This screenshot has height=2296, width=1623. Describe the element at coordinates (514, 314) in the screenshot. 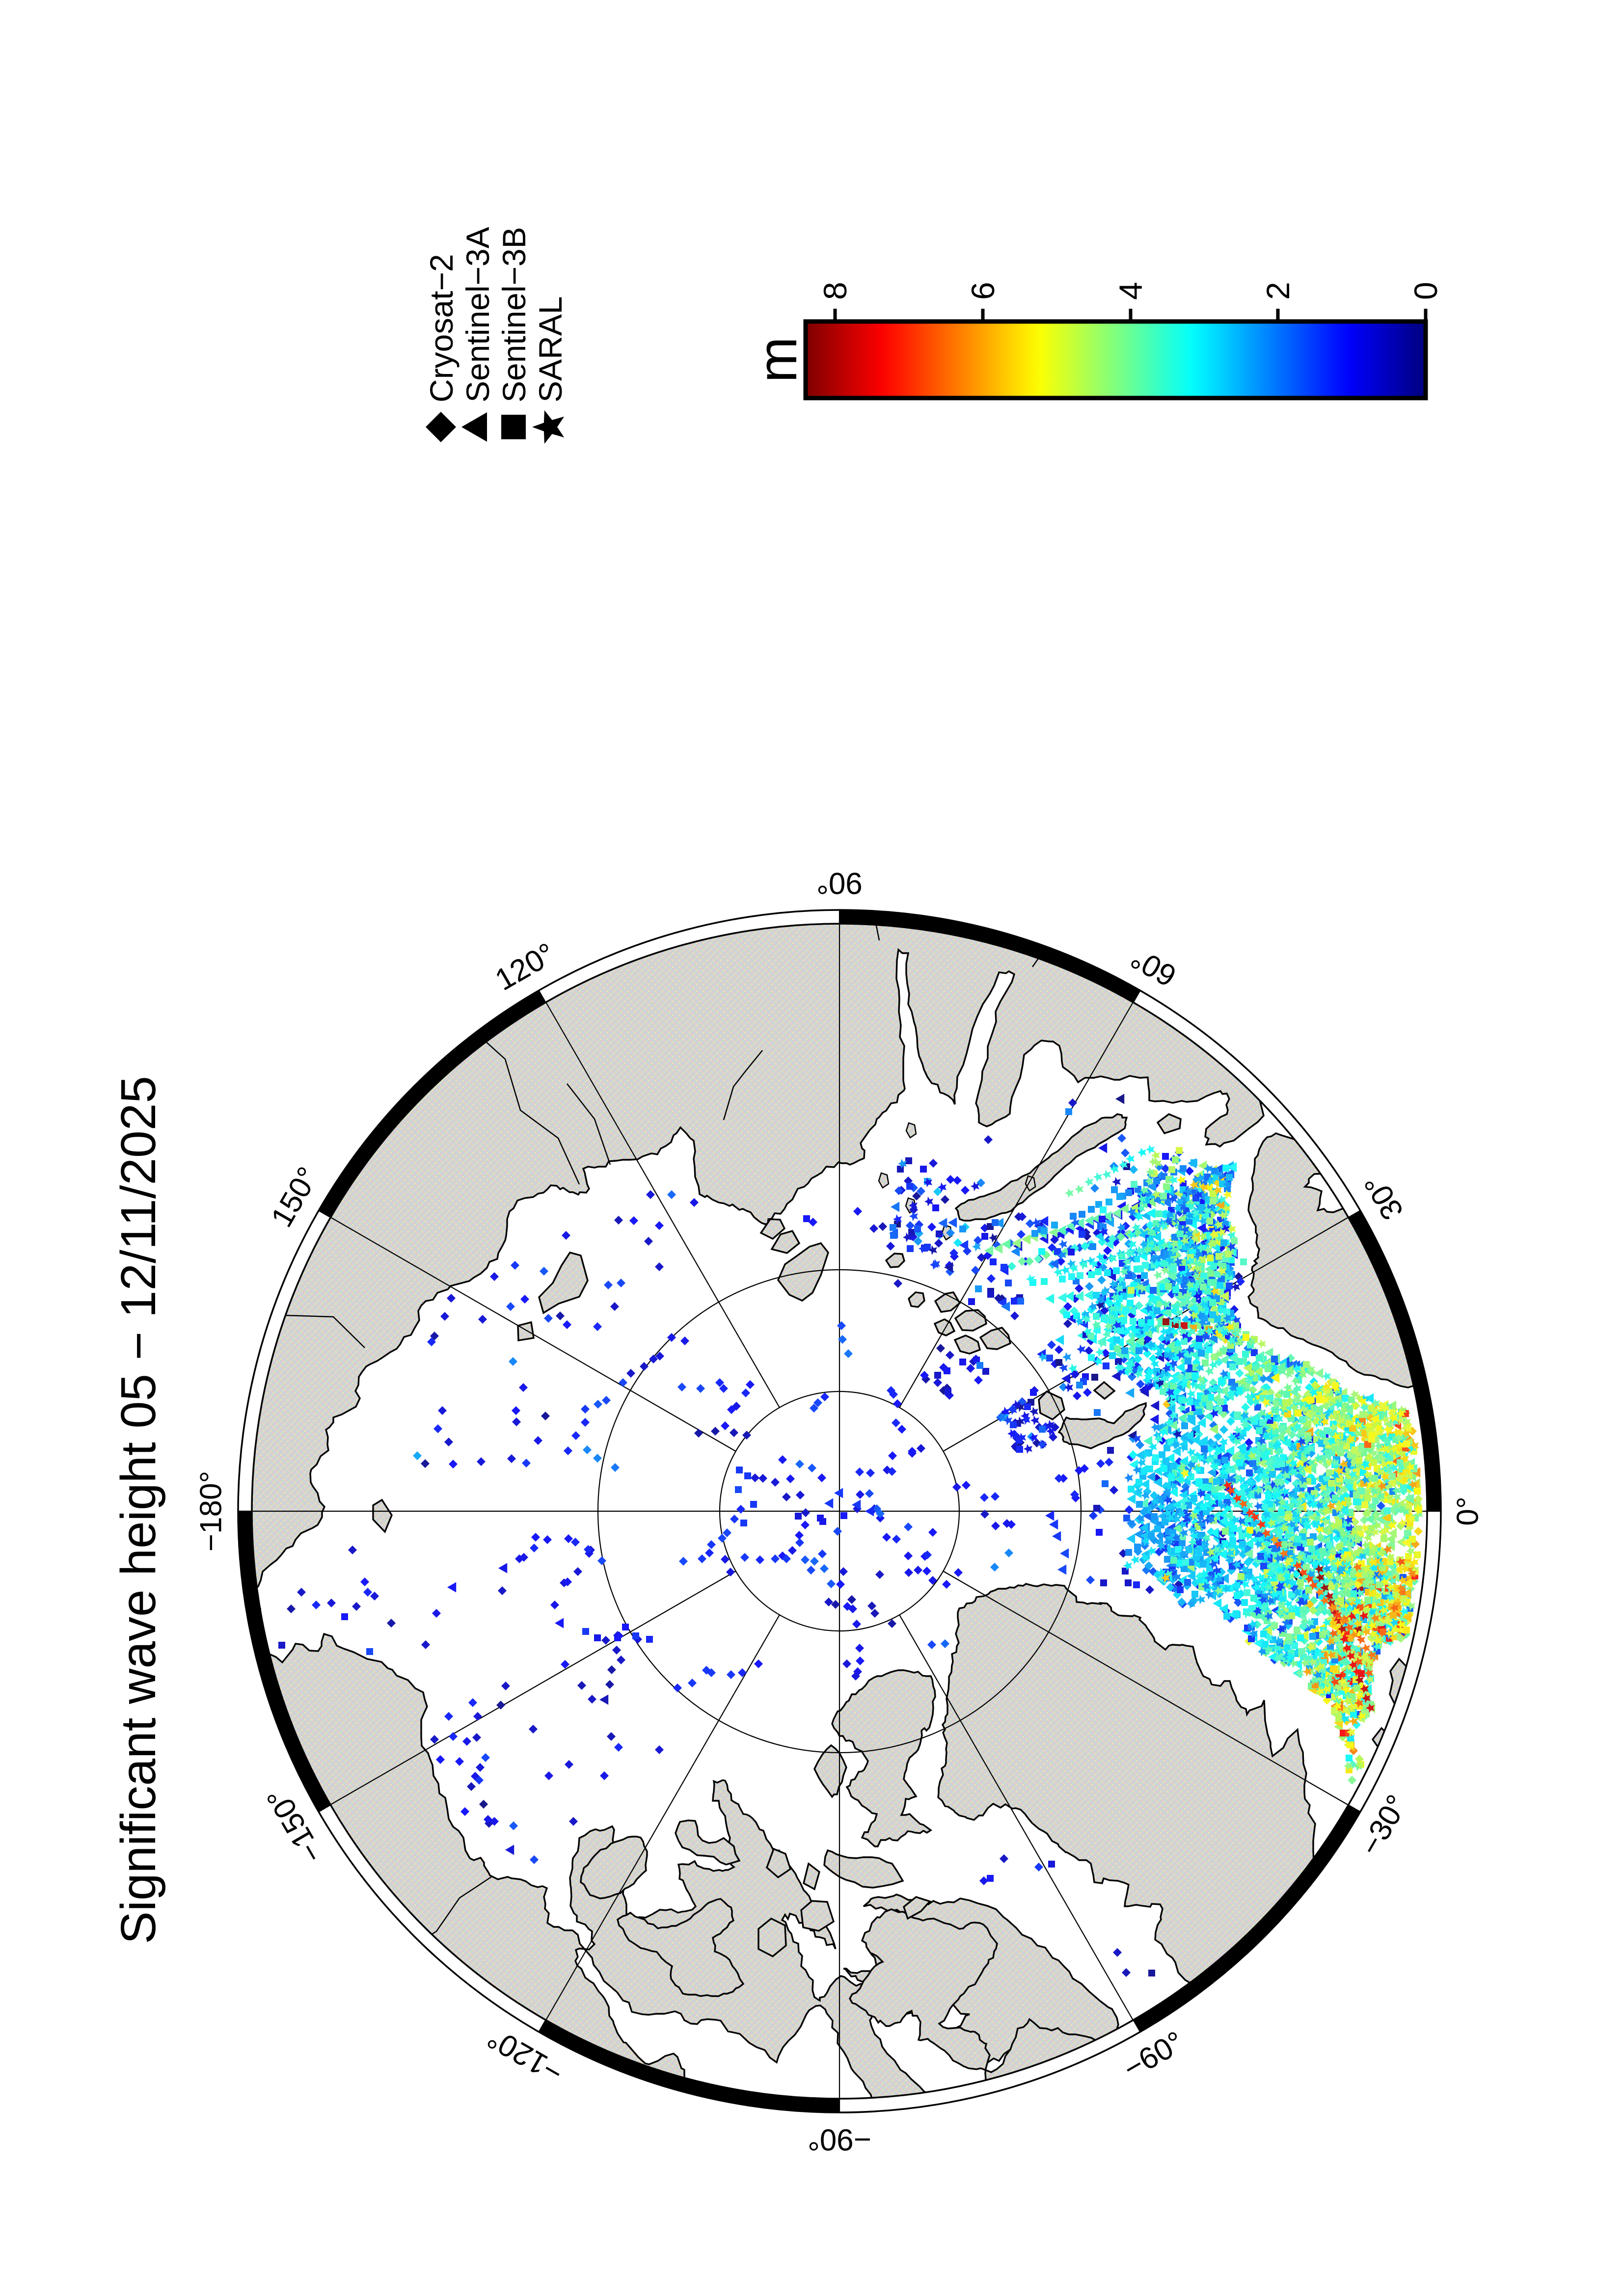

I see `svg-text: Sentinel−3B` at that location.